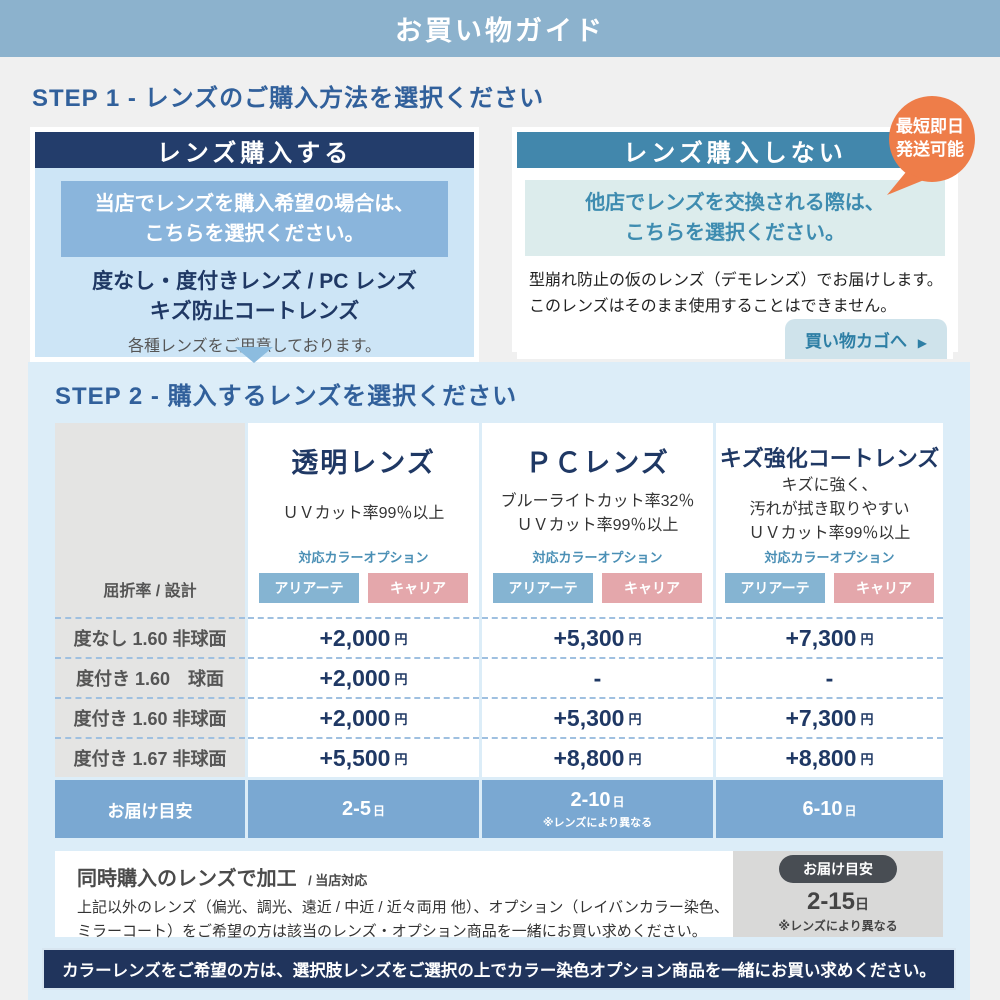 The width and height of the screenshot is (1000, 1000). What do you see at coordinates (363, 809) in the screenshot?
I see `delivery-cell-clear: 2-5 日` at bounding box center [363, 809].